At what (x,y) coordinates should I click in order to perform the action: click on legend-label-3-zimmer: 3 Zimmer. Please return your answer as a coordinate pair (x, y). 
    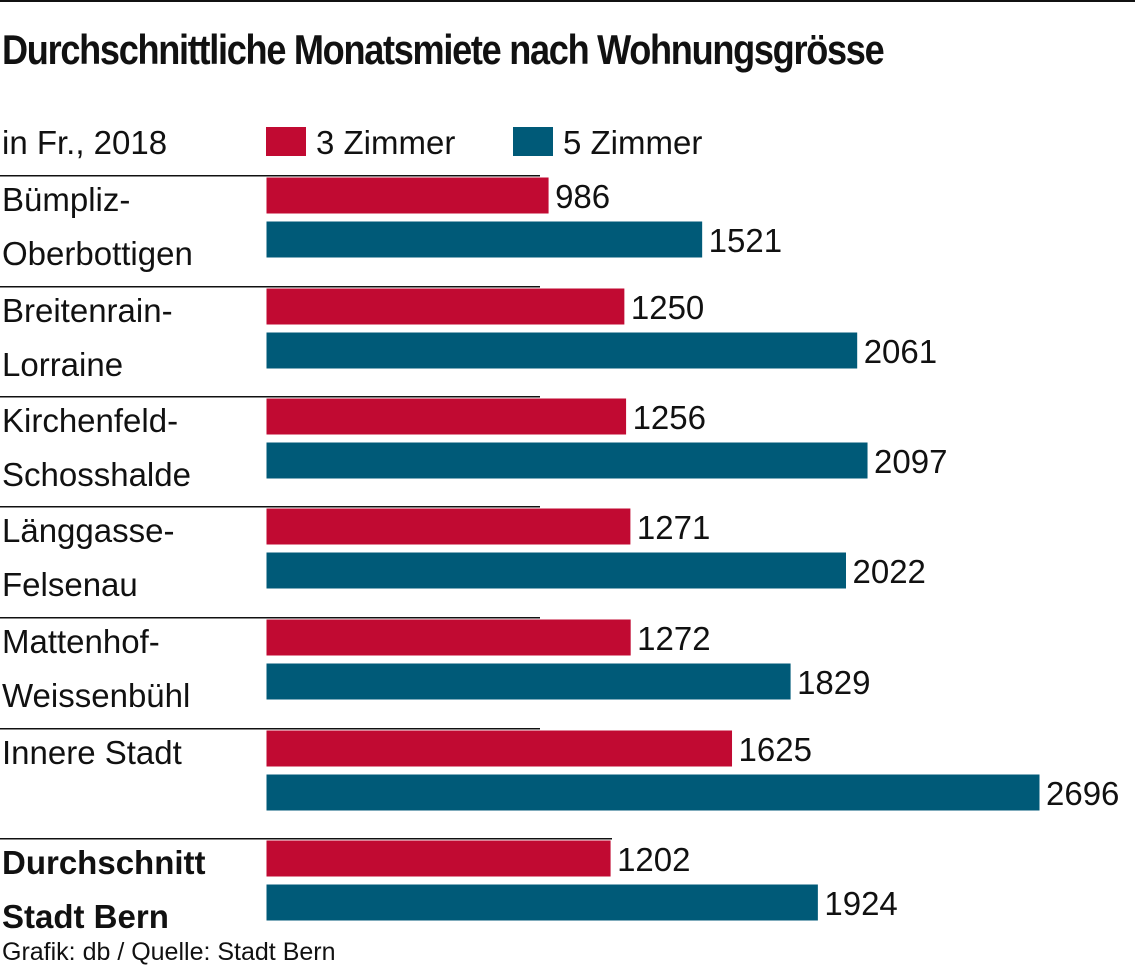
    Looking at the image, I should click on (385, 142).